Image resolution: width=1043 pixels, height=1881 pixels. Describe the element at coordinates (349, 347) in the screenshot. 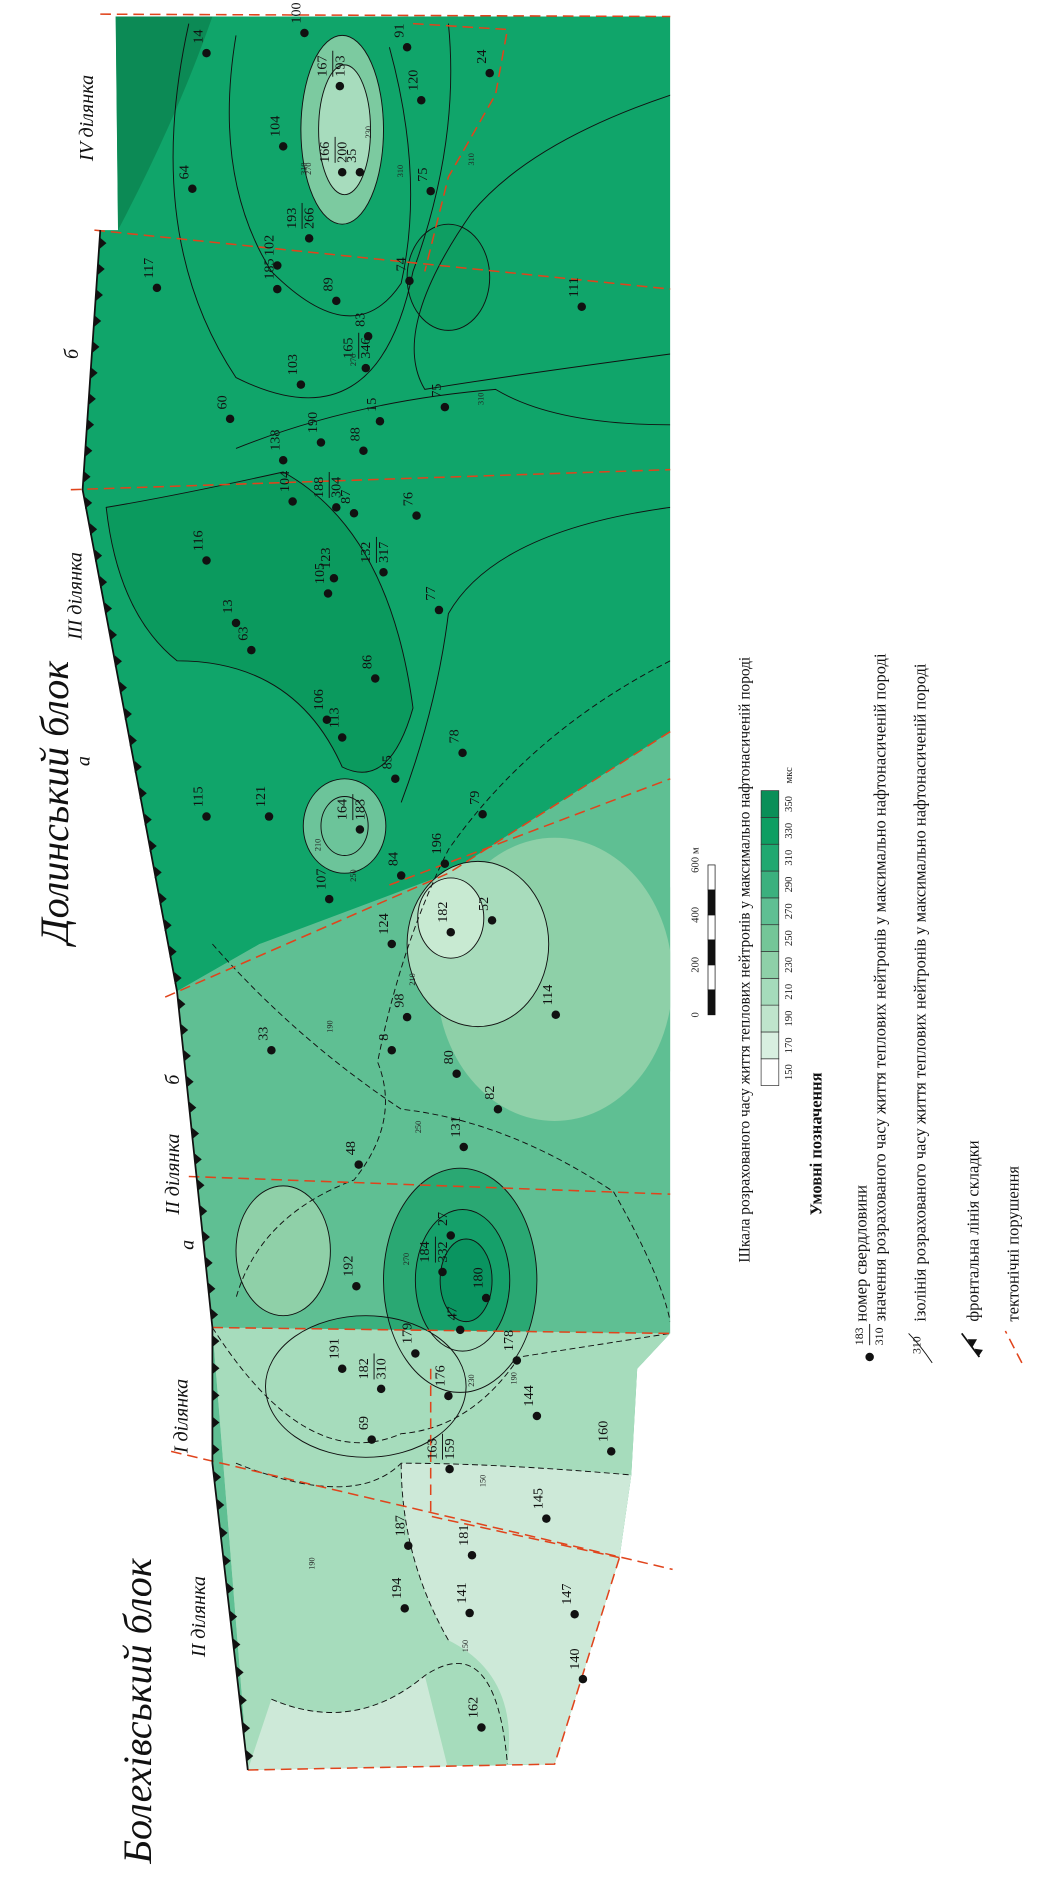

I see `well-number: 165` at that location.